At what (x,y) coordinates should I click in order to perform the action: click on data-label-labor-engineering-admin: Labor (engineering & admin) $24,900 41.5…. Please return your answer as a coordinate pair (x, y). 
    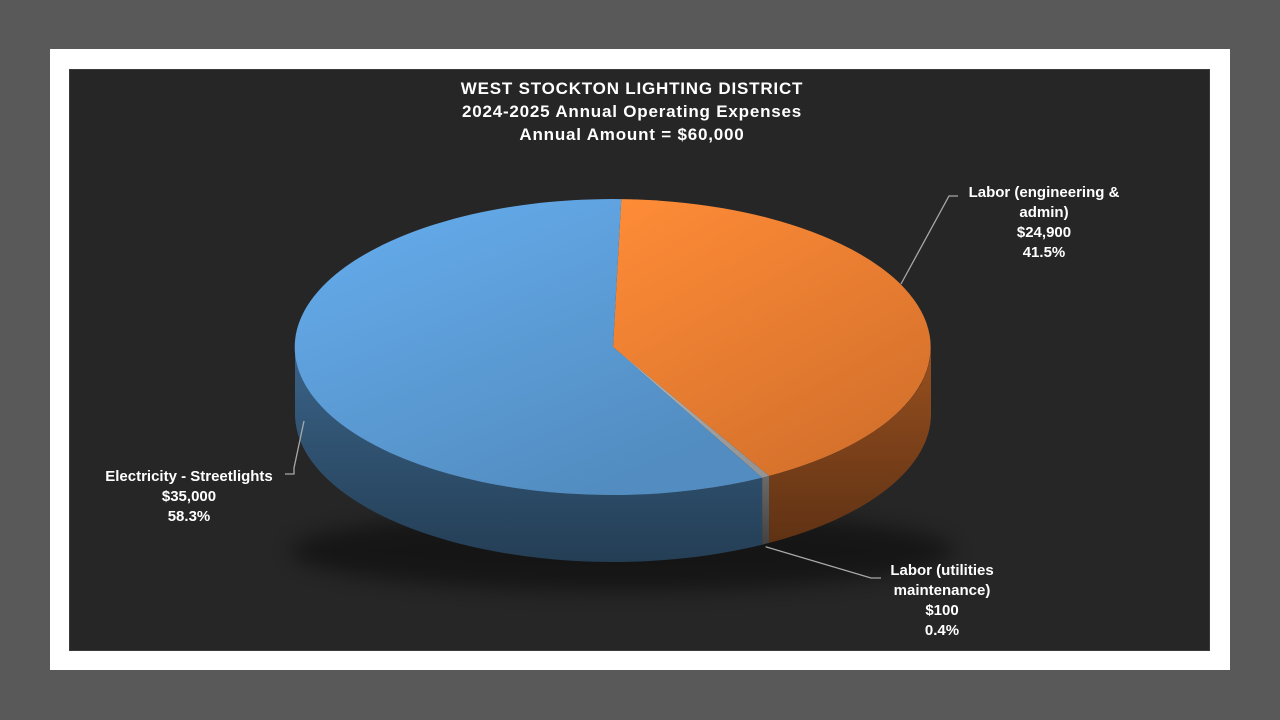
    Looking at the image, I should click on (1044, 223).